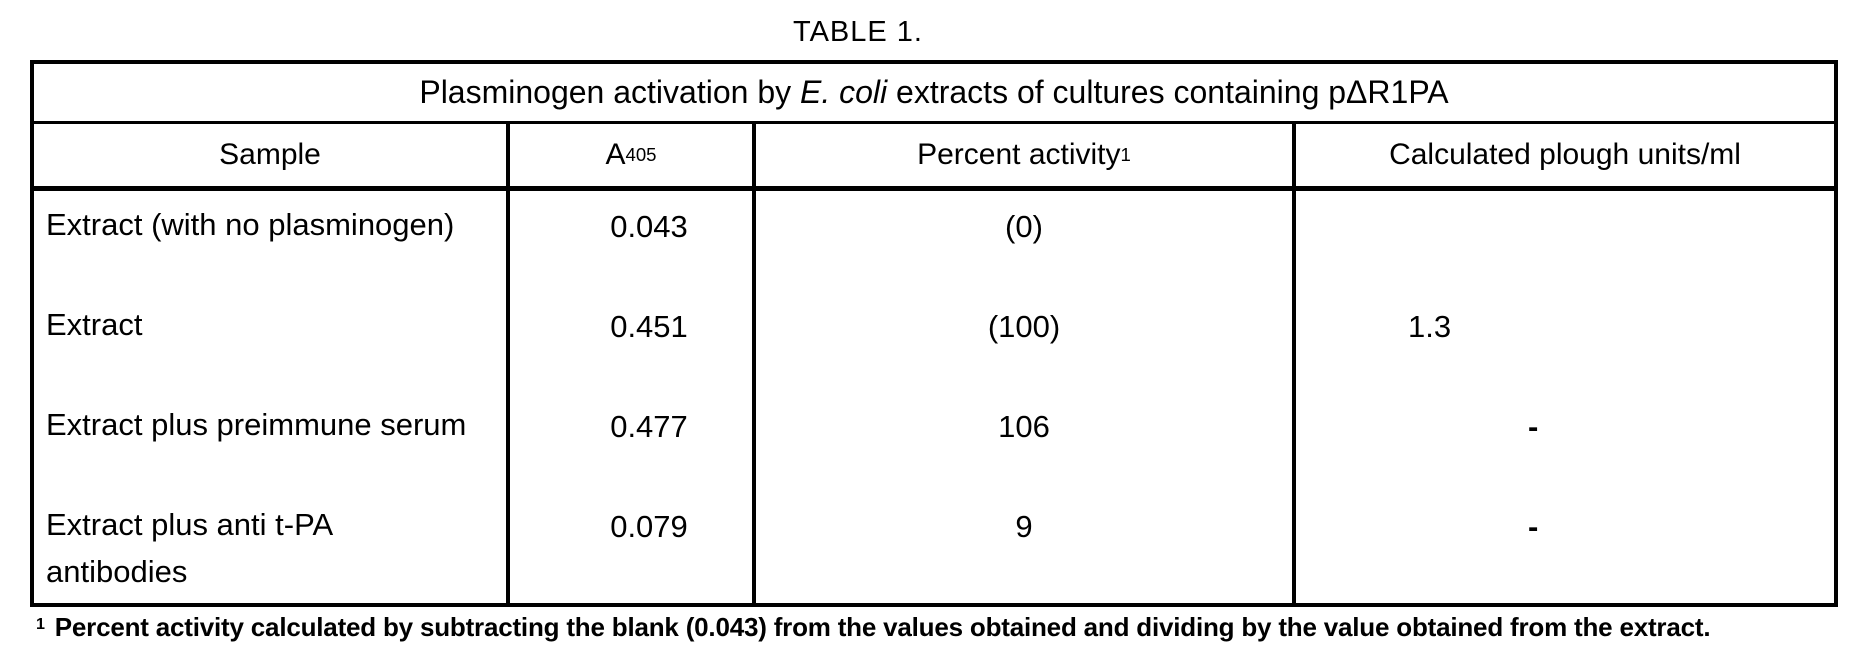  What do you see at coordinates (1533, 526) in the screenshot?
I see `cell-r4-plough: -` at bounding box center [1533, 526].